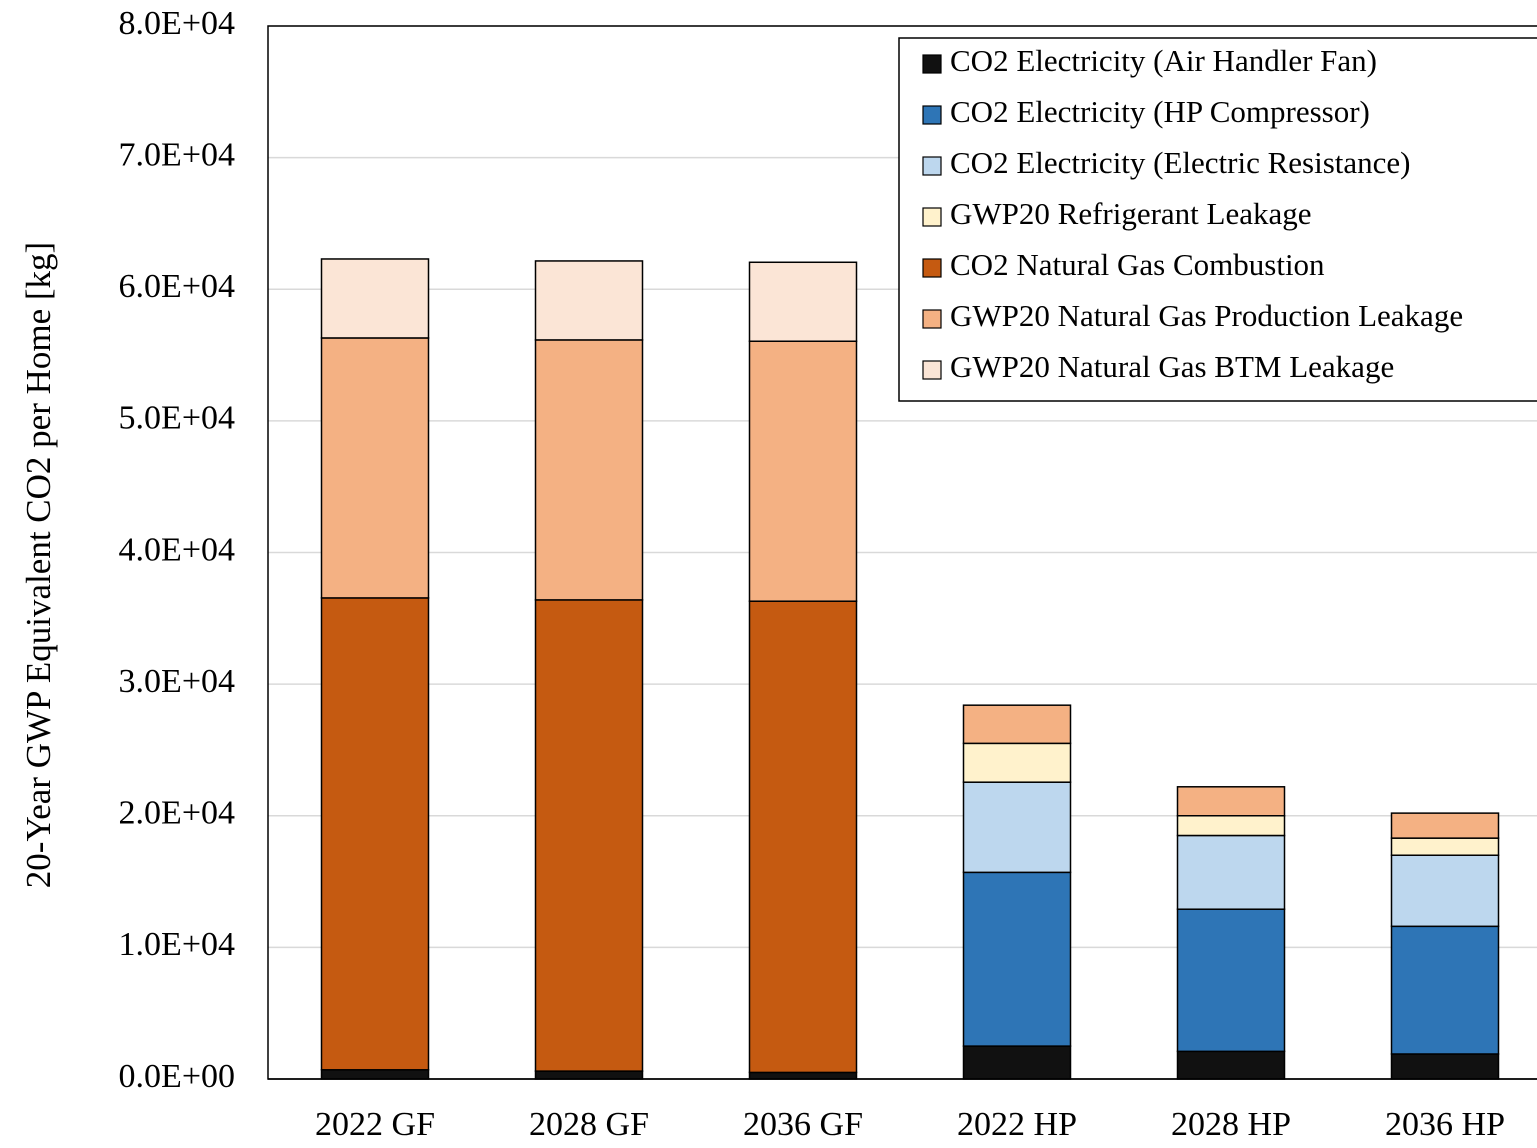 The height and width of the screenshot is (1148, 1537). Describe the element at coordinates (177, 681) in the screenshot. I see `y-tick-label: 3.0E+04` at that location.